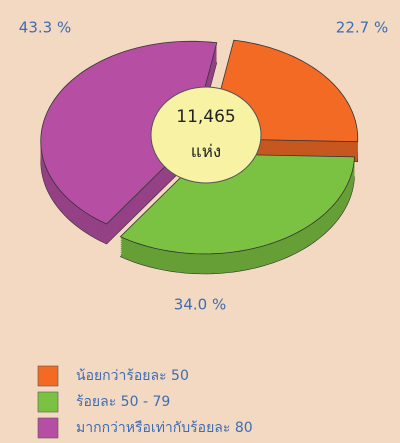 The height and width of the screenshot is (443, 400). Describe the element at coordinates (123, 402) in the screenshot. I see `legend-label: ร้อยละ 50 - 79` at that location.